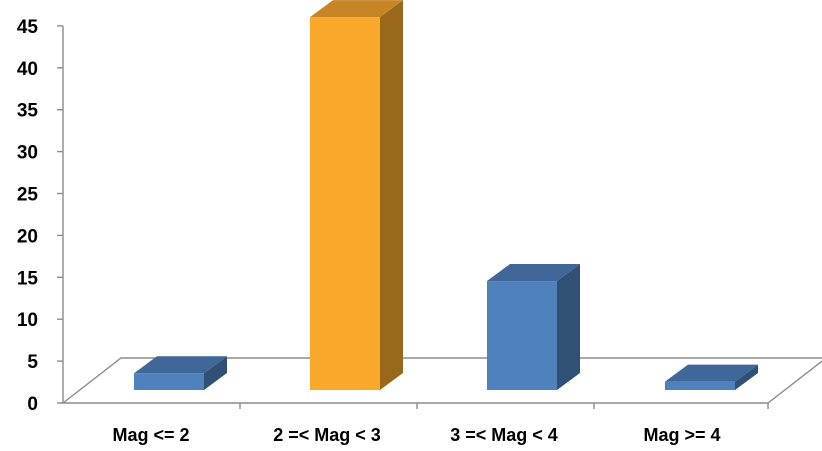 The width and height of the screenshot is (822, 451). I want to click on y-tick-label: 40, so click(27, 69).